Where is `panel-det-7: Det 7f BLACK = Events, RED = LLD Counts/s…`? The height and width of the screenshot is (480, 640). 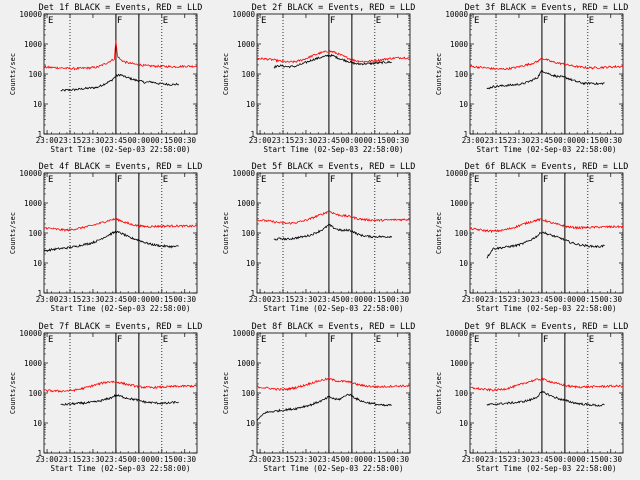 panel-det-7: Det 7f BLACK = Events, RED = LLD Counts/s… is located at coordinates (105, 397).